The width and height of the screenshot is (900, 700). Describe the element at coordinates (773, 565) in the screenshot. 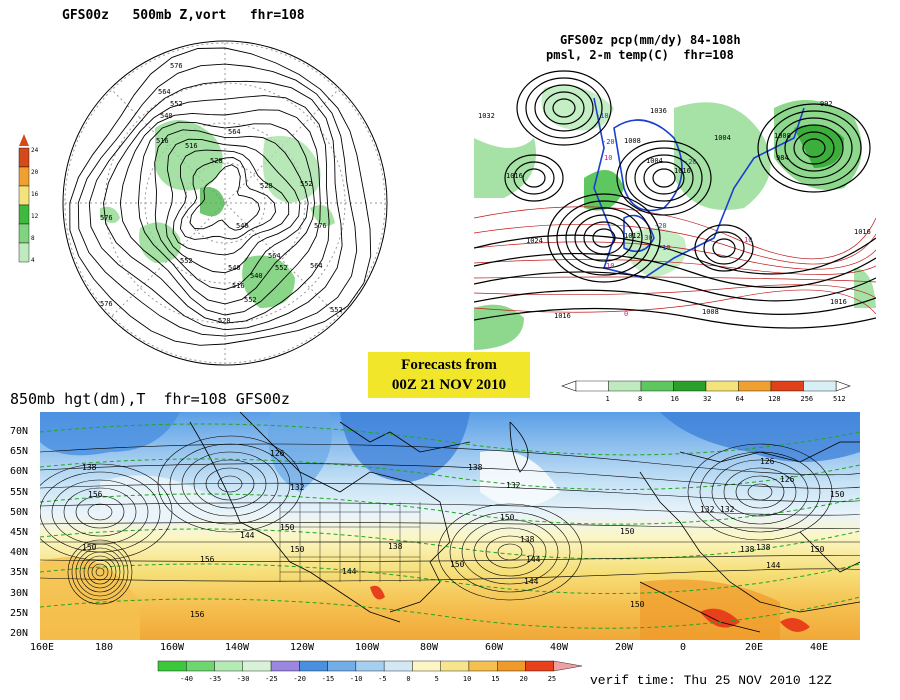

I see `height-label: 144` at that location.